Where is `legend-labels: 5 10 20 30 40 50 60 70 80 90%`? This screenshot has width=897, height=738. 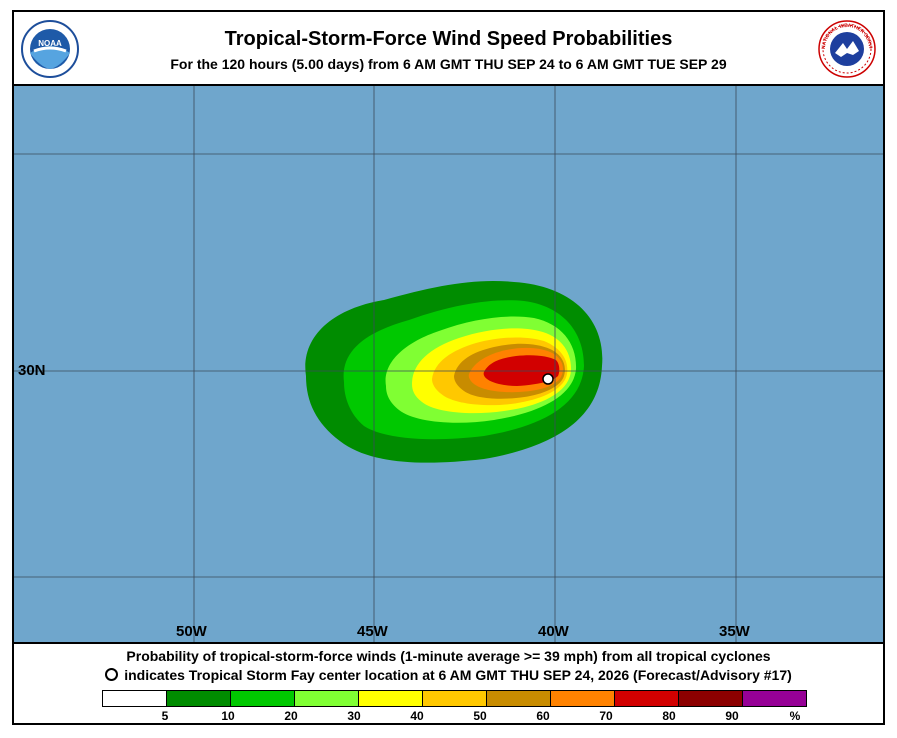
legend-labels: 5 10 20 30 40 50 60 70 80 90% is located at coordinates (462, 717).